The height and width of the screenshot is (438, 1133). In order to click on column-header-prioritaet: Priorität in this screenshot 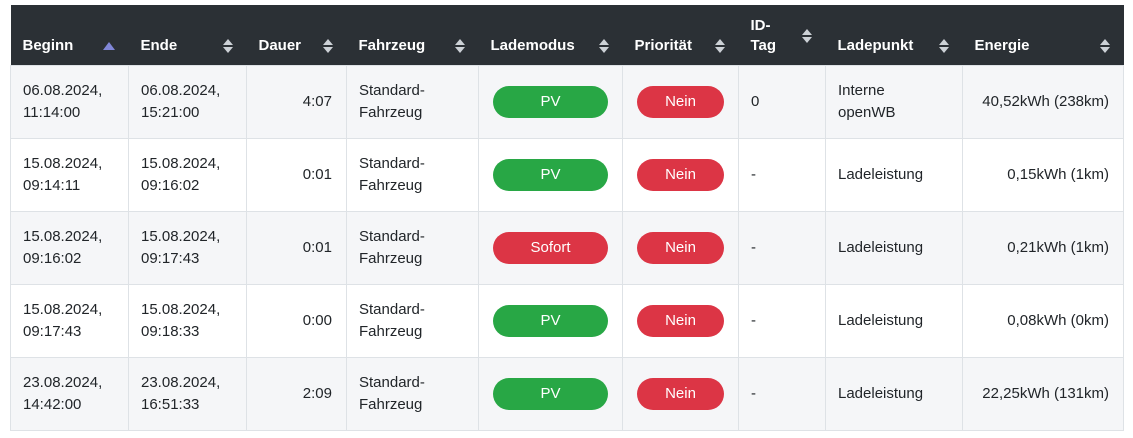, I will do `click(680, 35)`.